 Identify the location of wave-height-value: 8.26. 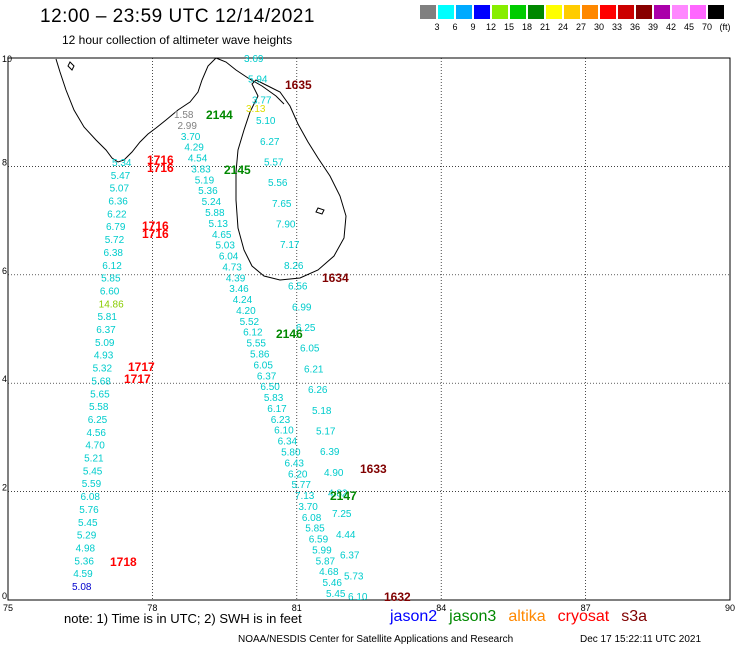
(294, 266).